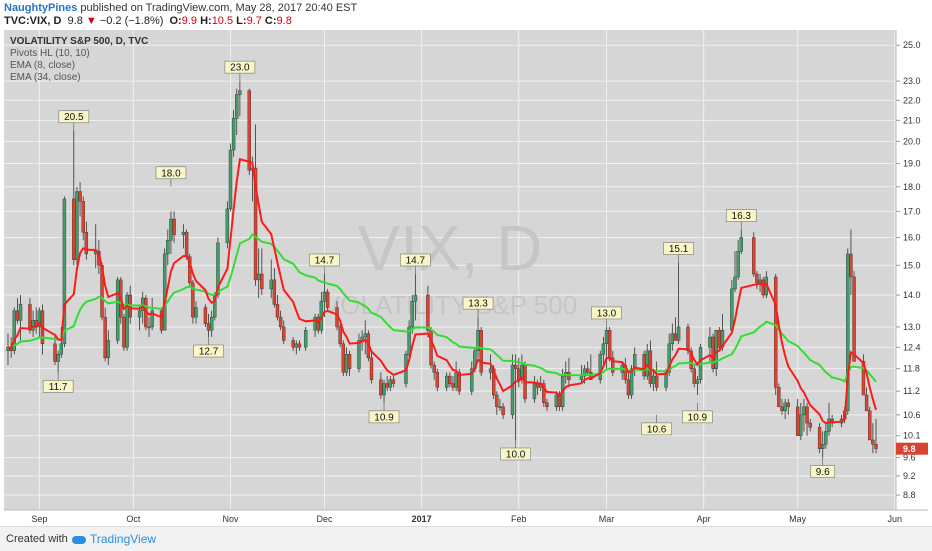 The height and width of the screenshot is (551, 932). What do you see at coordinates (42, 65) in the screenshot?
I see `legend-ema8: EMA (8, close)` at bounding box center [42, 65].